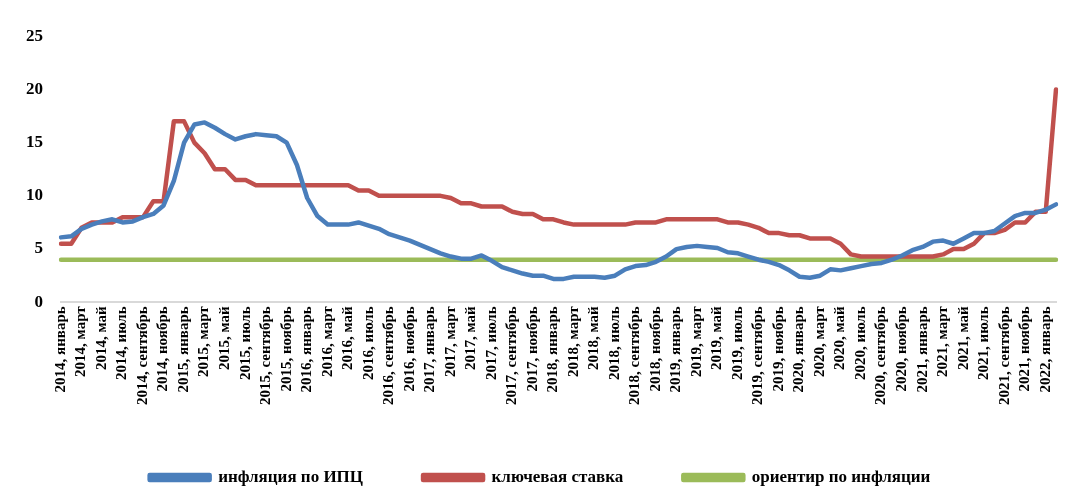  I want to click on y-tick-label: 0, so click(38, 301).